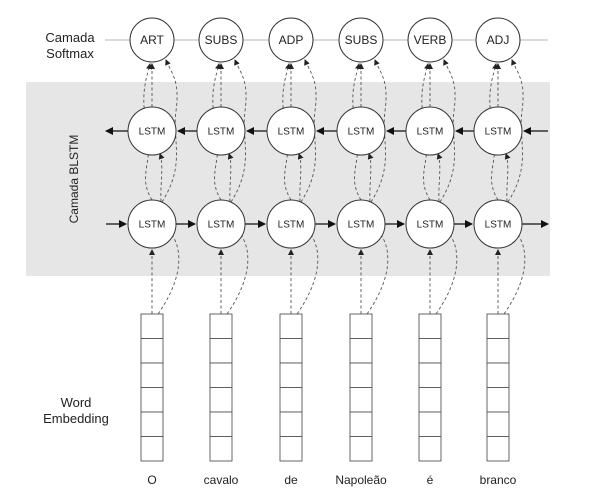 This screenshot has width=599, height=503. What do you see at coordinates (70, 37) in the screenshot?
I see `softmax-label-line1: Camada` at bounding box center [70, 37].